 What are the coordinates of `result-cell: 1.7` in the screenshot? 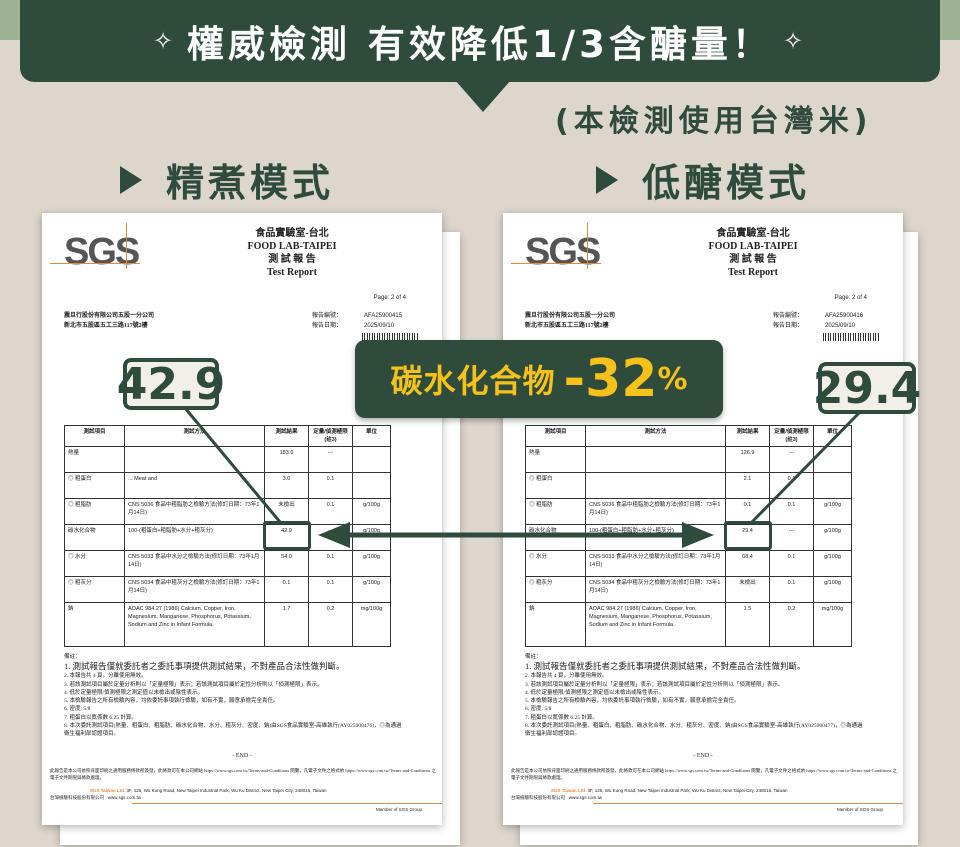 It's located at (286, 624).